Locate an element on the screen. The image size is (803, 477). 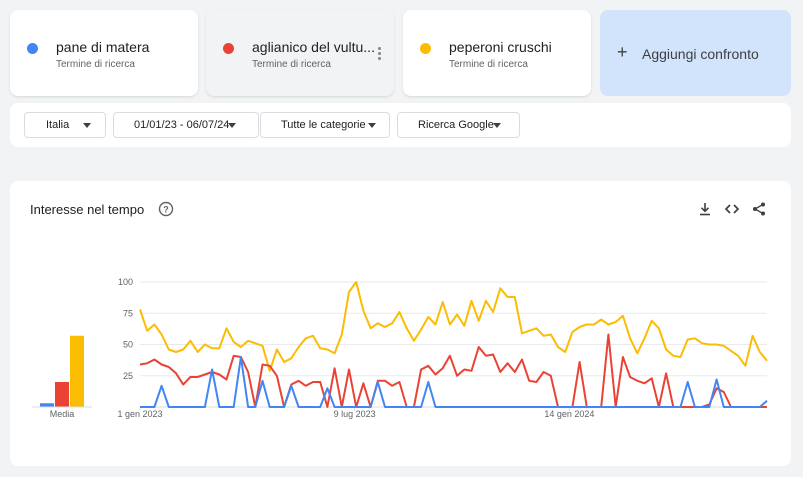
search-type-dropdown: Ricerca Google is located at coordinates (458, 125).